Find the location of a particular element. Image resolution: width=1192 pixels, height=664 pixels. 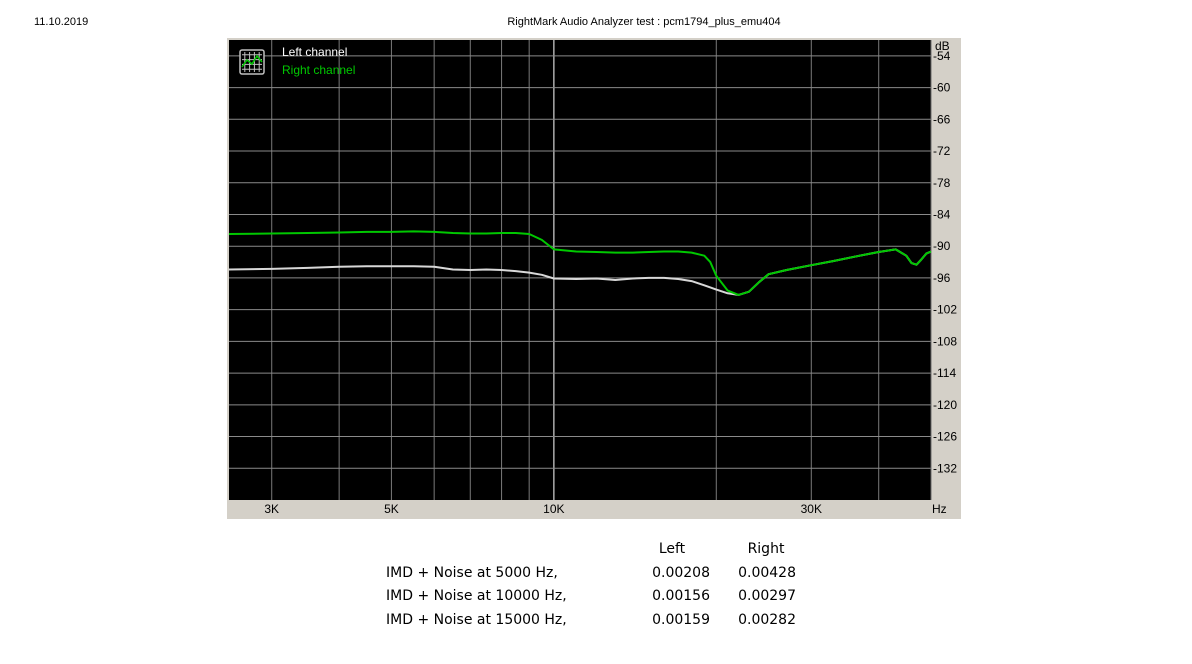

y-axis-unit: dB is located at coordinates (942, 46).